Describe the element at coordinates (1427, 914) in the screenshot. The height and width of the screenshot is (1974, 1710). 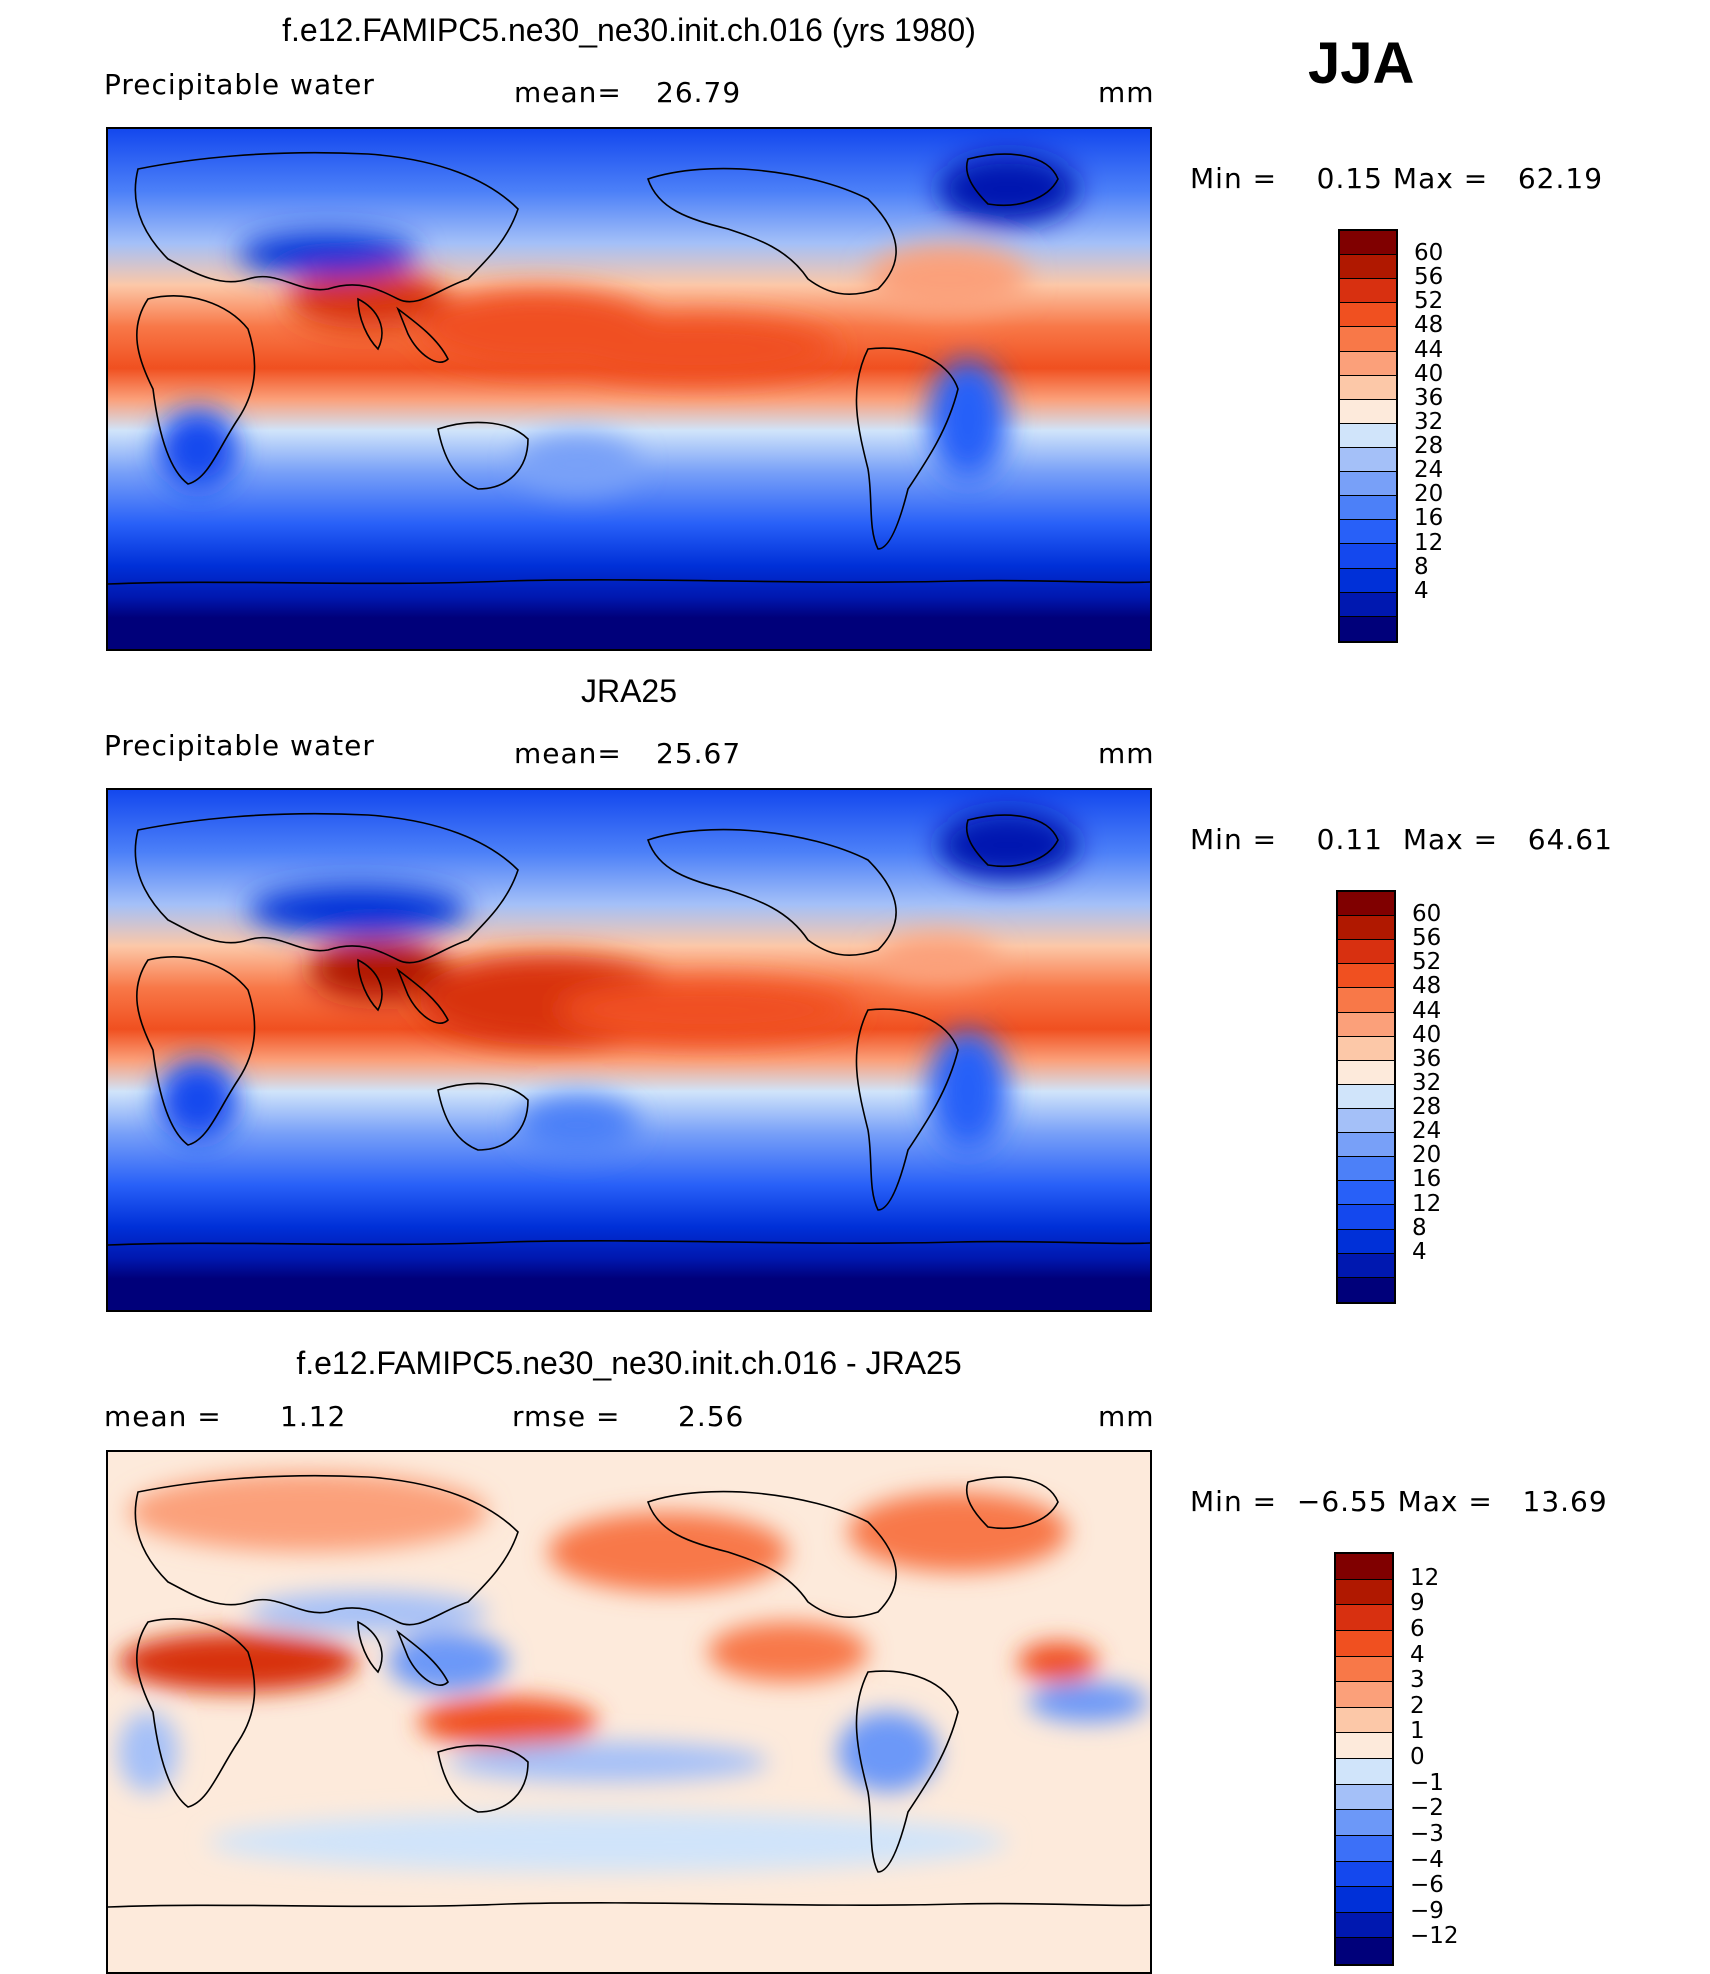
I see `panel2-cb-label-0: 60` at that location.